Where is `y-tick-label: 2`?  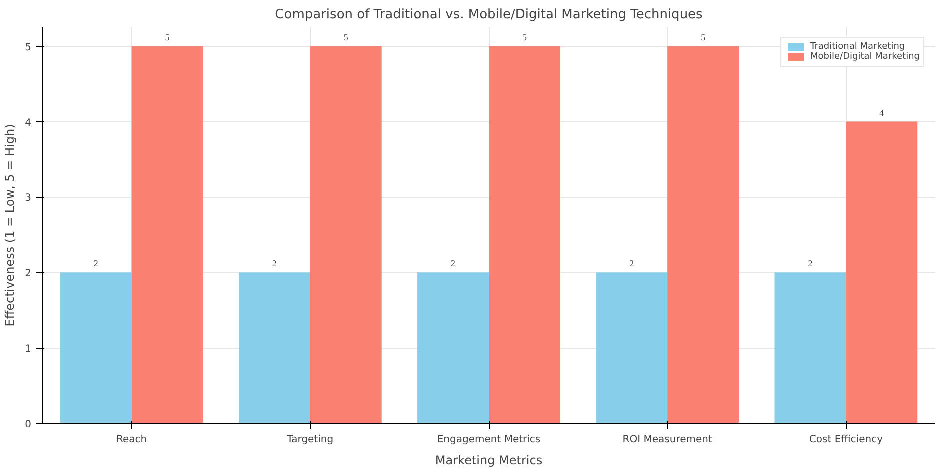
y-tick-label: 2 is located at coordinates (28, 274).